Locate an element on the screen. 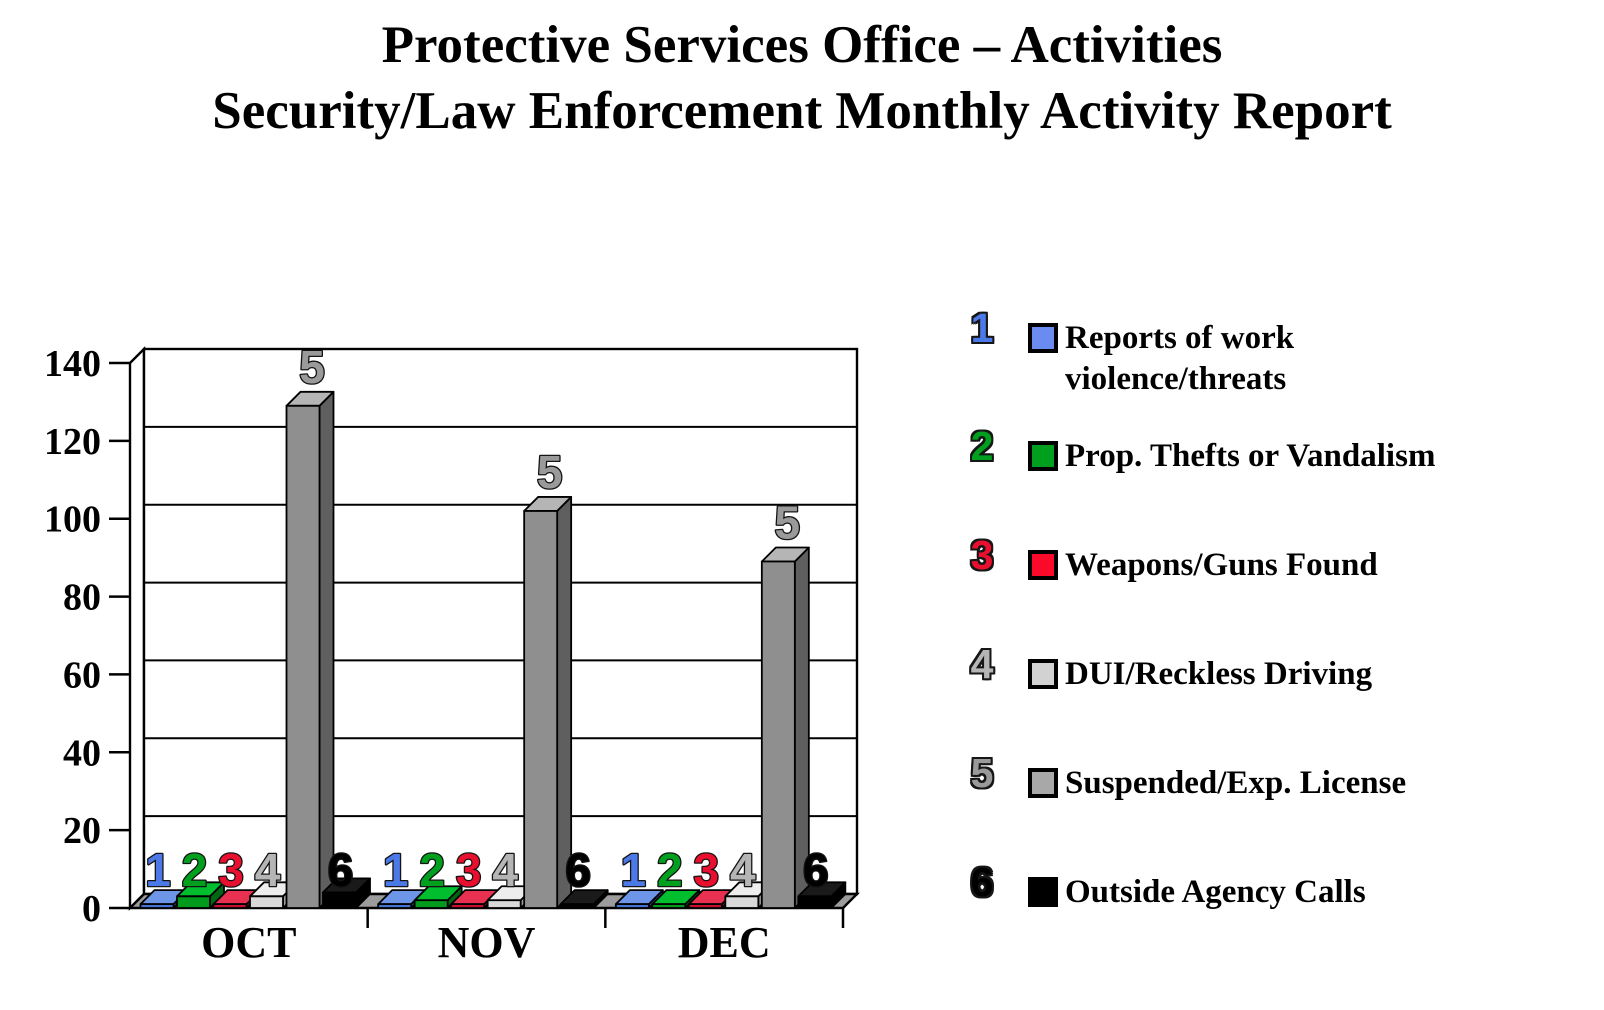  legend-series-number: 6 is located at coordinates (982, 882).